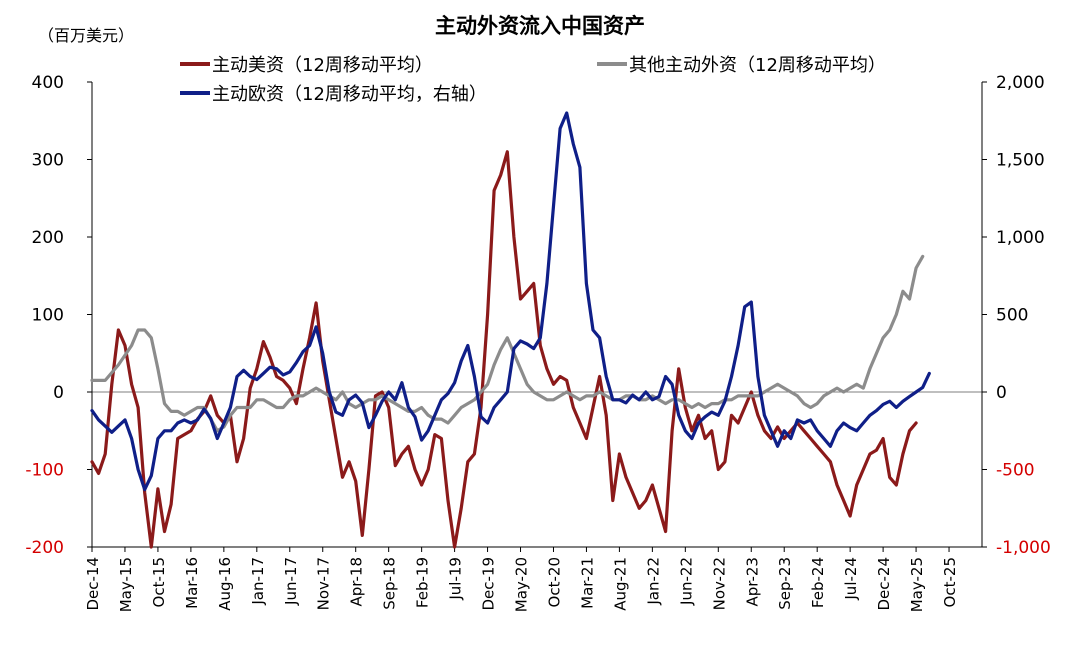  I want to click on x-tick-label: Jun-17, so click(291, 581).